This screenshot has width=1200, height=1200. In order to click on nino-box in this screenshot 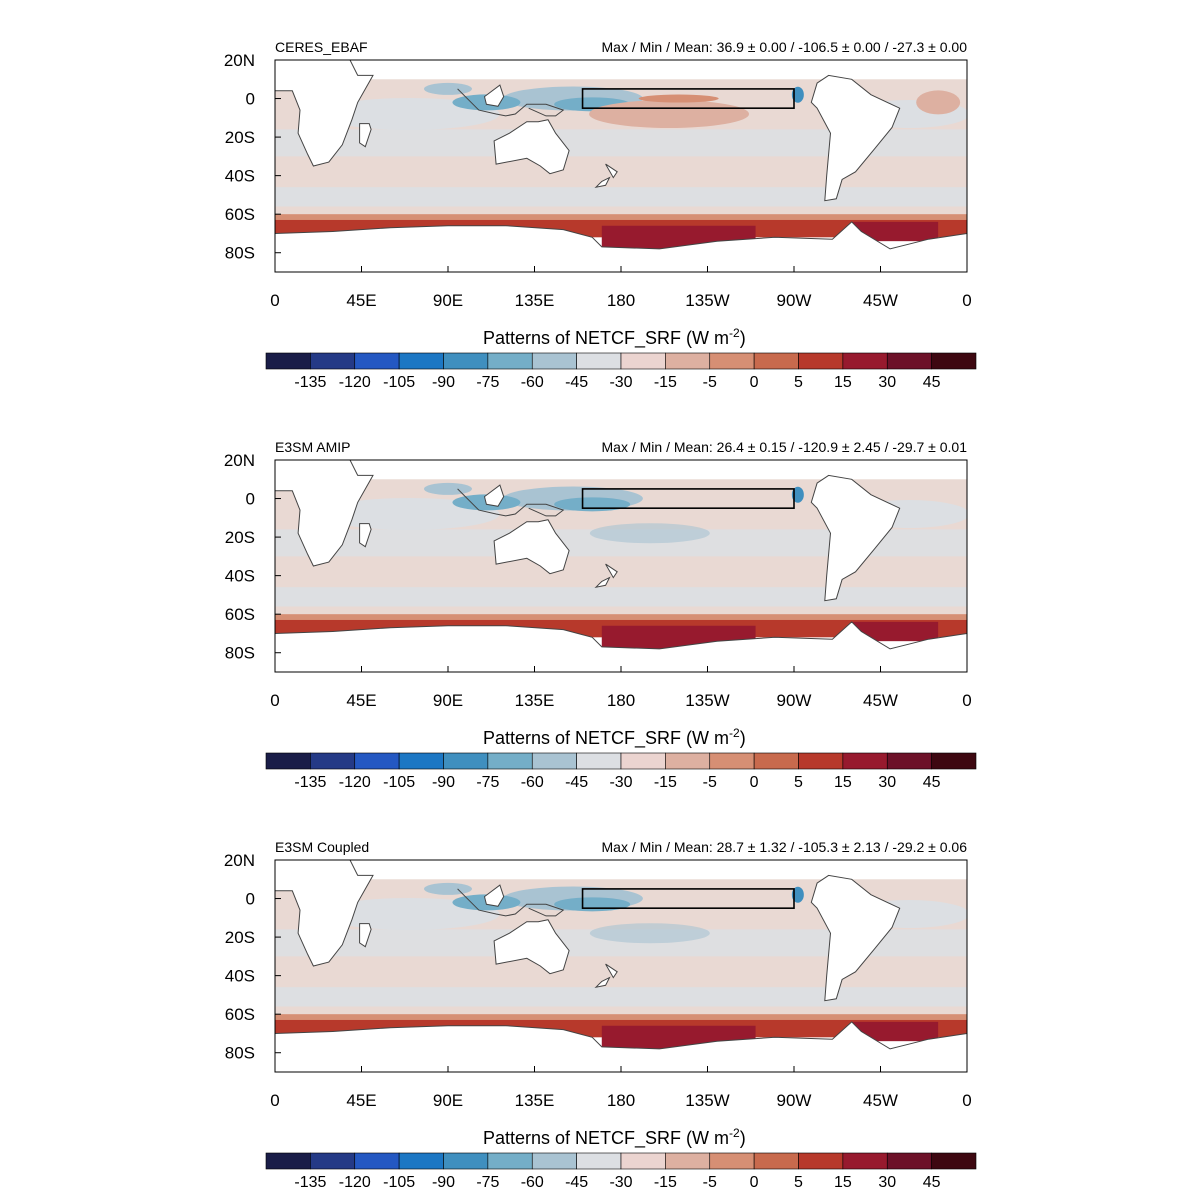, I will do `click(688, 898)`.